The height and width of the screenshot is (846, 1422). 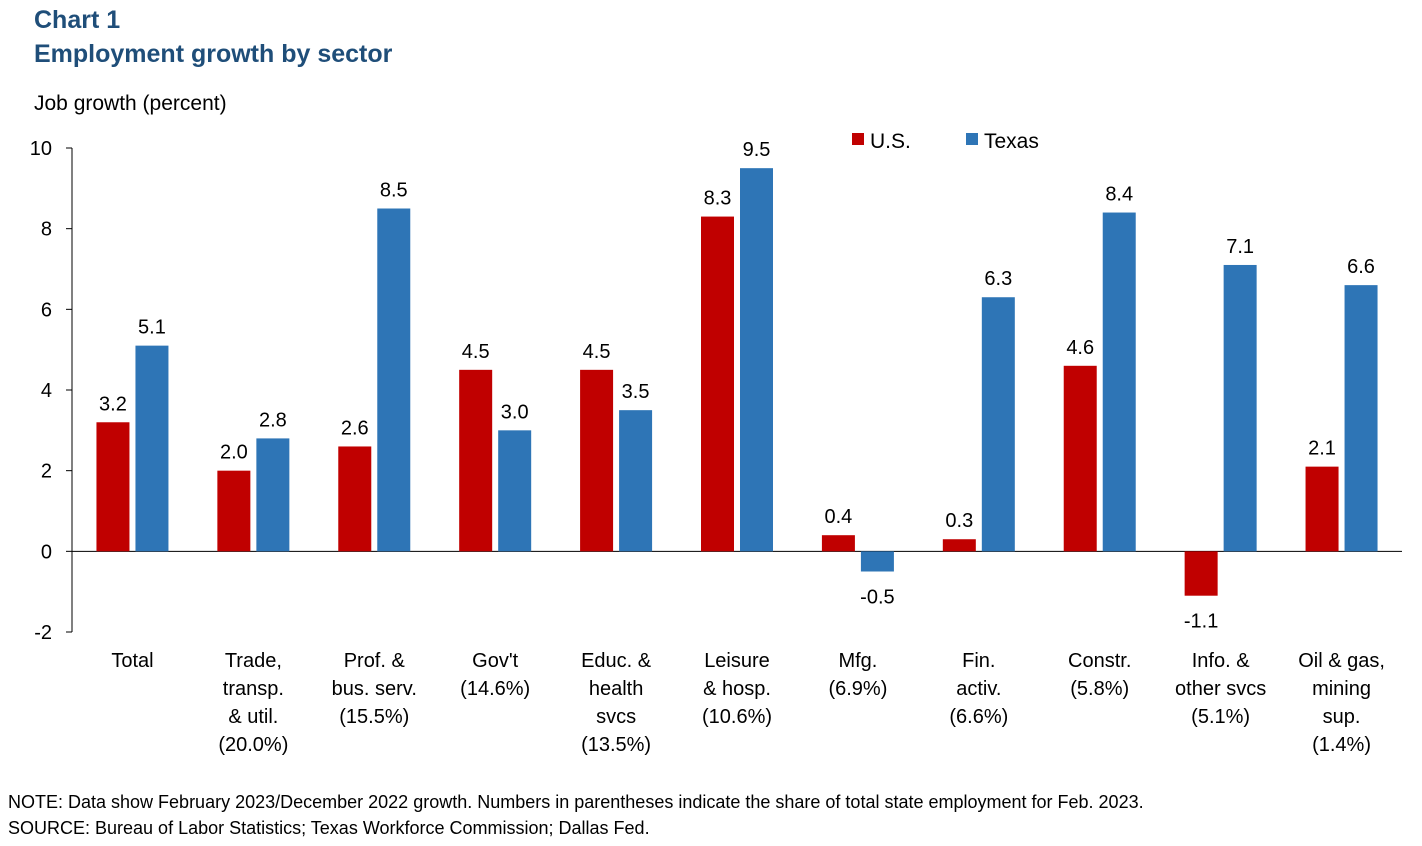 I want to click on x-tick-label: health, so click(x=616, y=689).